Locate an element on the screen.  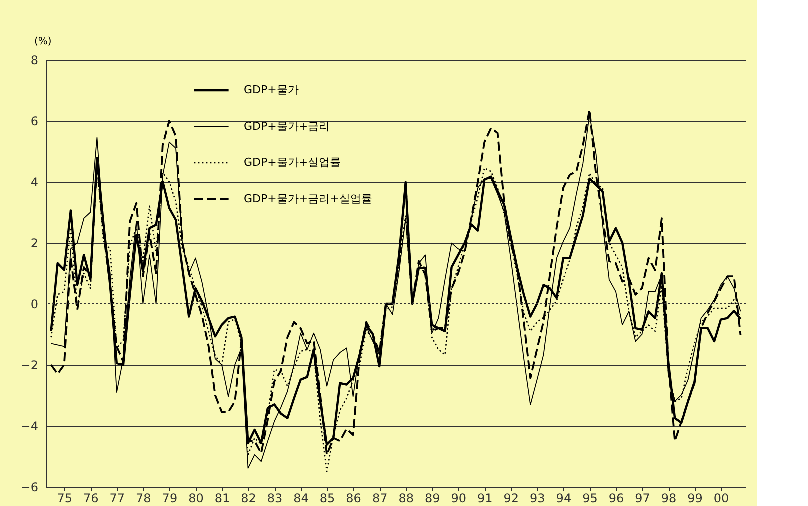
legend-label: GDP+물가+실업률 is located at coordinates (293, 162).